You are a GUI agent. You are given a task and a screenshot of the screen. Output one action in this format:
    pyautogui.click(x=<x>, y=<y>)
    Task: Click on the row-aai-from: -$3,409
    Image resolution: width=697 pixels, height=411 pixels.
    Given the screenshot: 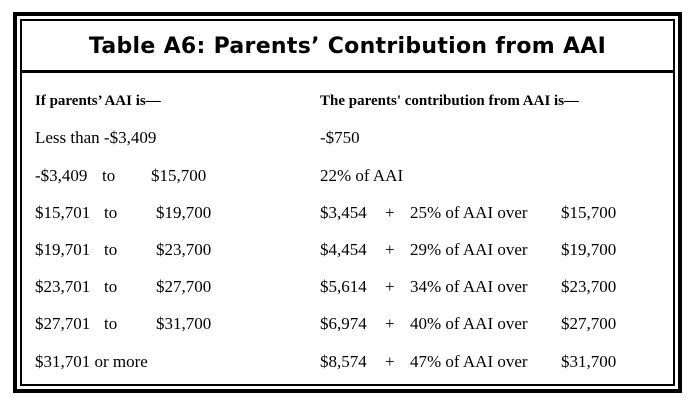 What is the action you would take?
    pyautogui.click(x=61, y=175)
    